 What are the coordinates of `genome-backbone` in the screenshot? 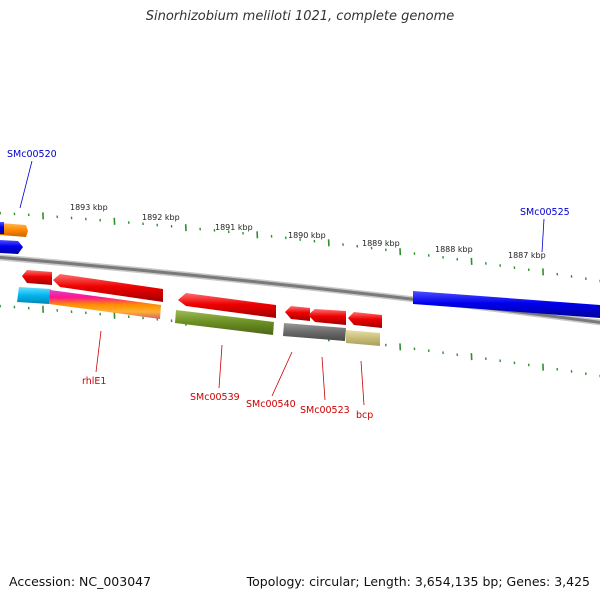 It's located at (300, 290).